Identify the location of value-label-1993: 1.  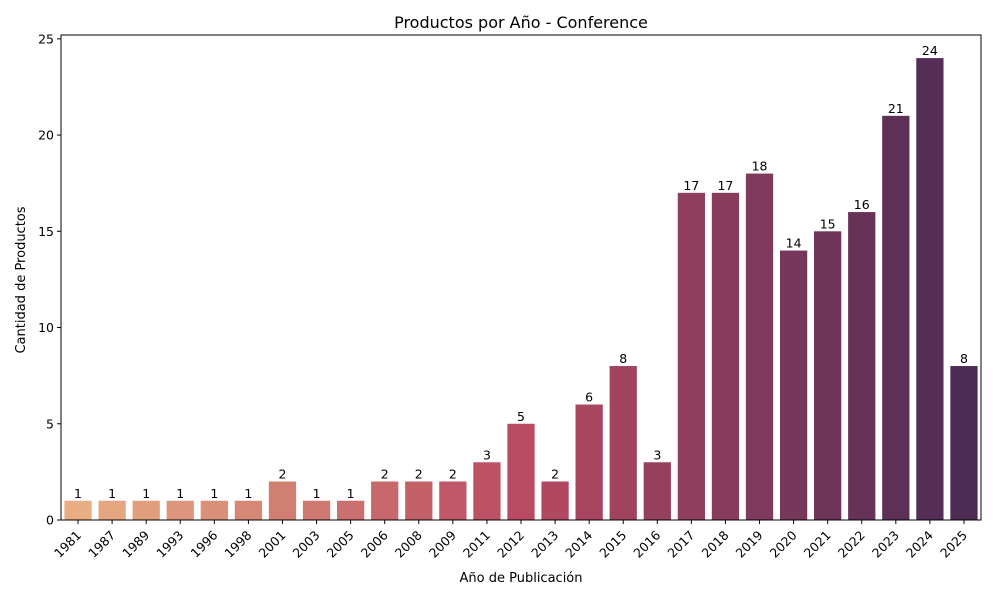
(180, 493).